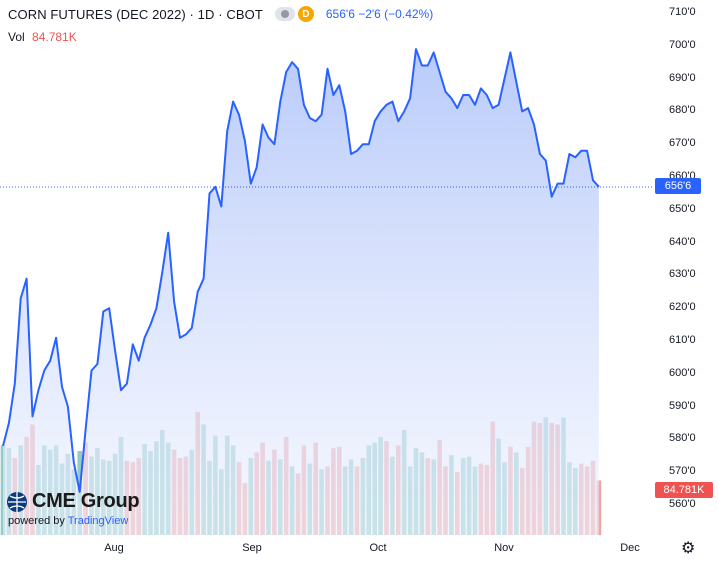  I want to click on price-quote: 656'6 −2'6 (−0.42%), so click(379, 14).